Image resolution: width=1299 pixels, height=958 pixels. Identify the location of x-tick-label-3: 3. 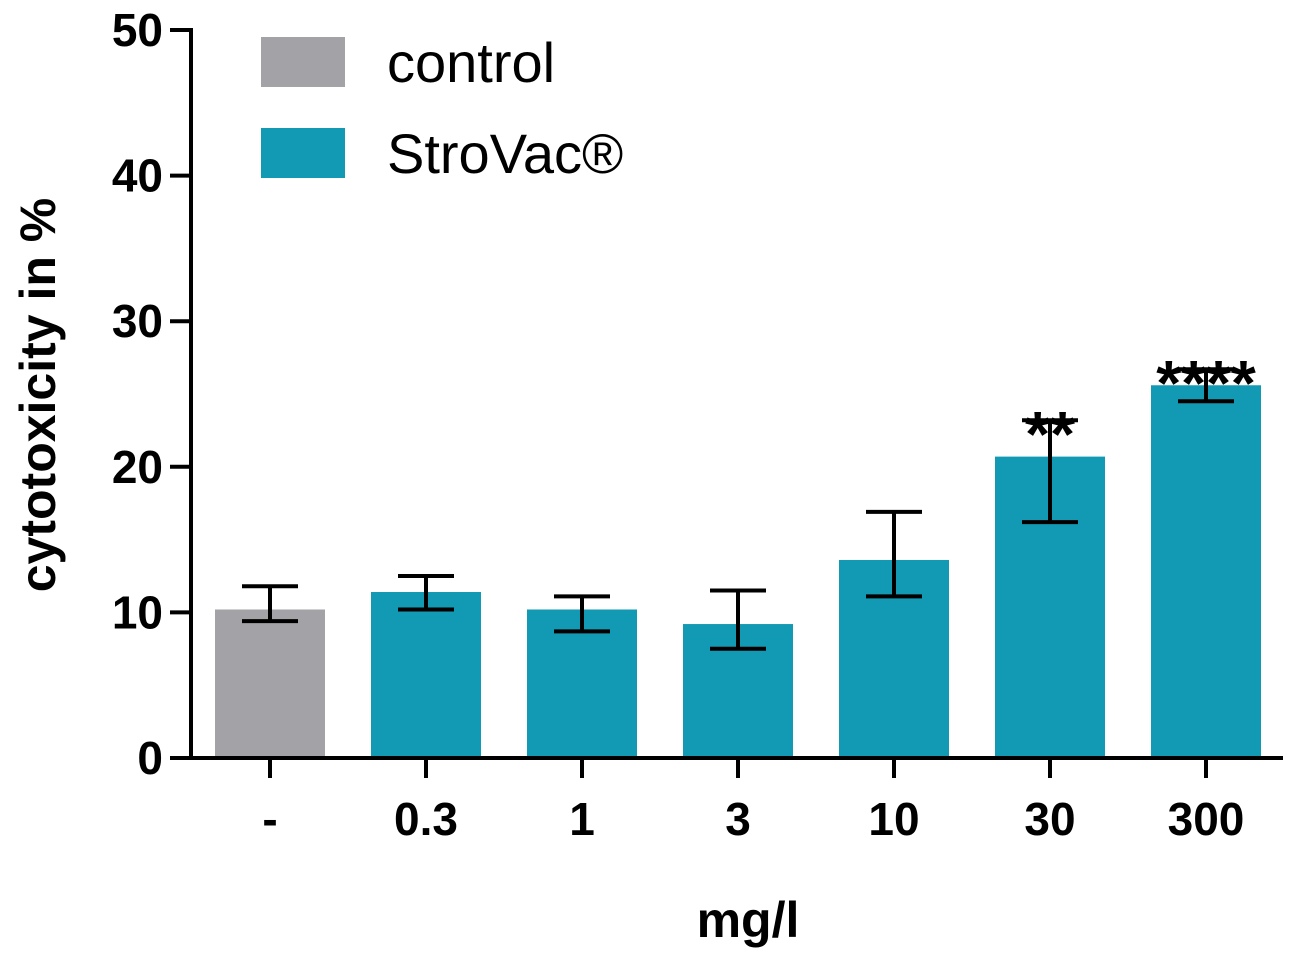
(738, 819).